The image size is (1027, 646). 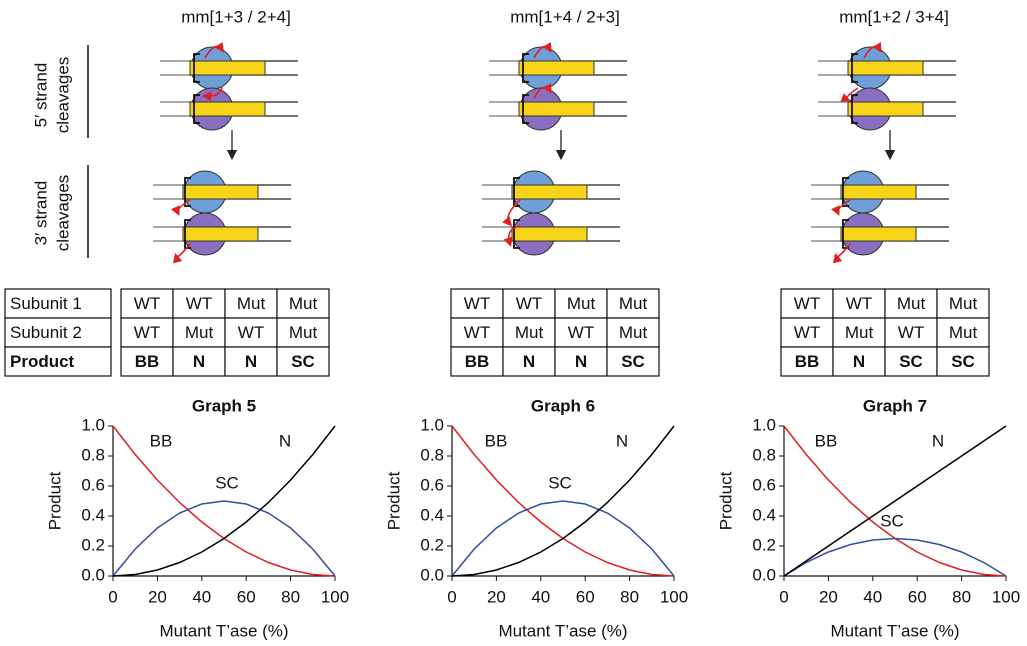 What do you see at coordinates (565, 16) in the screenshot?
I see `panel-title: mm[1+4 / 2+3]` at bounding box center [565, 16].